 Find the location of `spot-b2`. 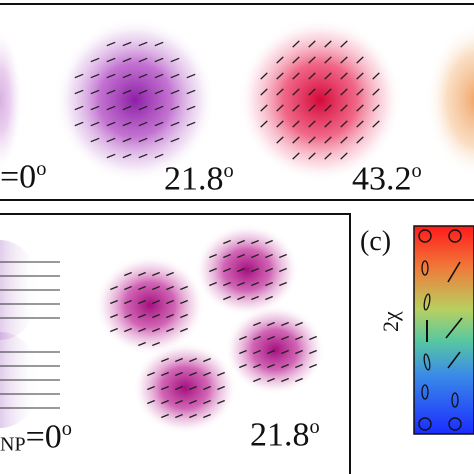

spot-b2 is located at coordinates (247, 270).